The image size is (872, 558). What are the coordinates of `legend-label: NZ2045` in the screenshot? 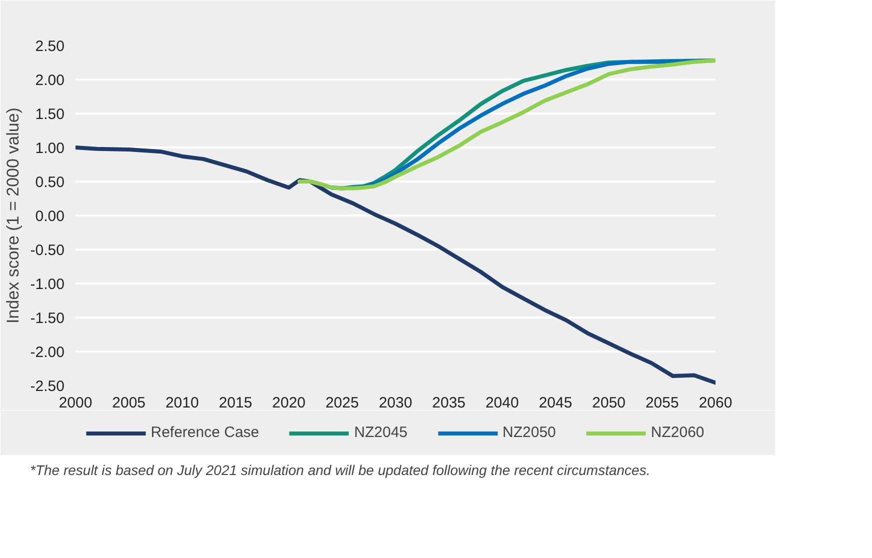 It's located at (381, 432).